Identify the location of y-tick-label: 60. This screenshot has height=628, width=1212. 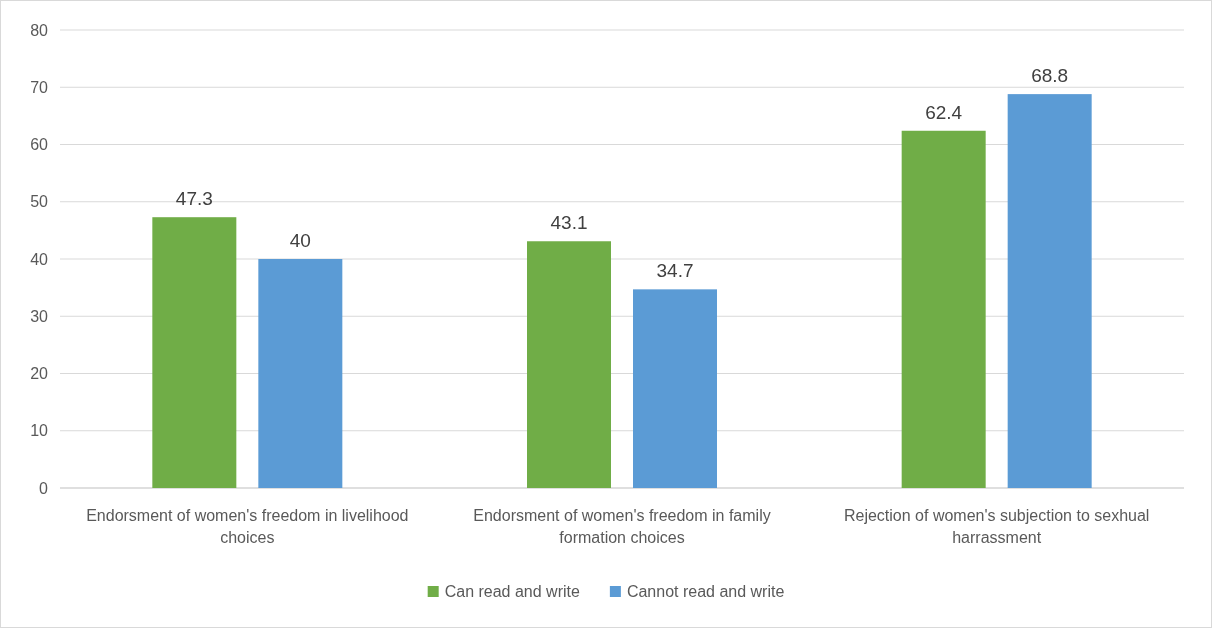
(39, 145).